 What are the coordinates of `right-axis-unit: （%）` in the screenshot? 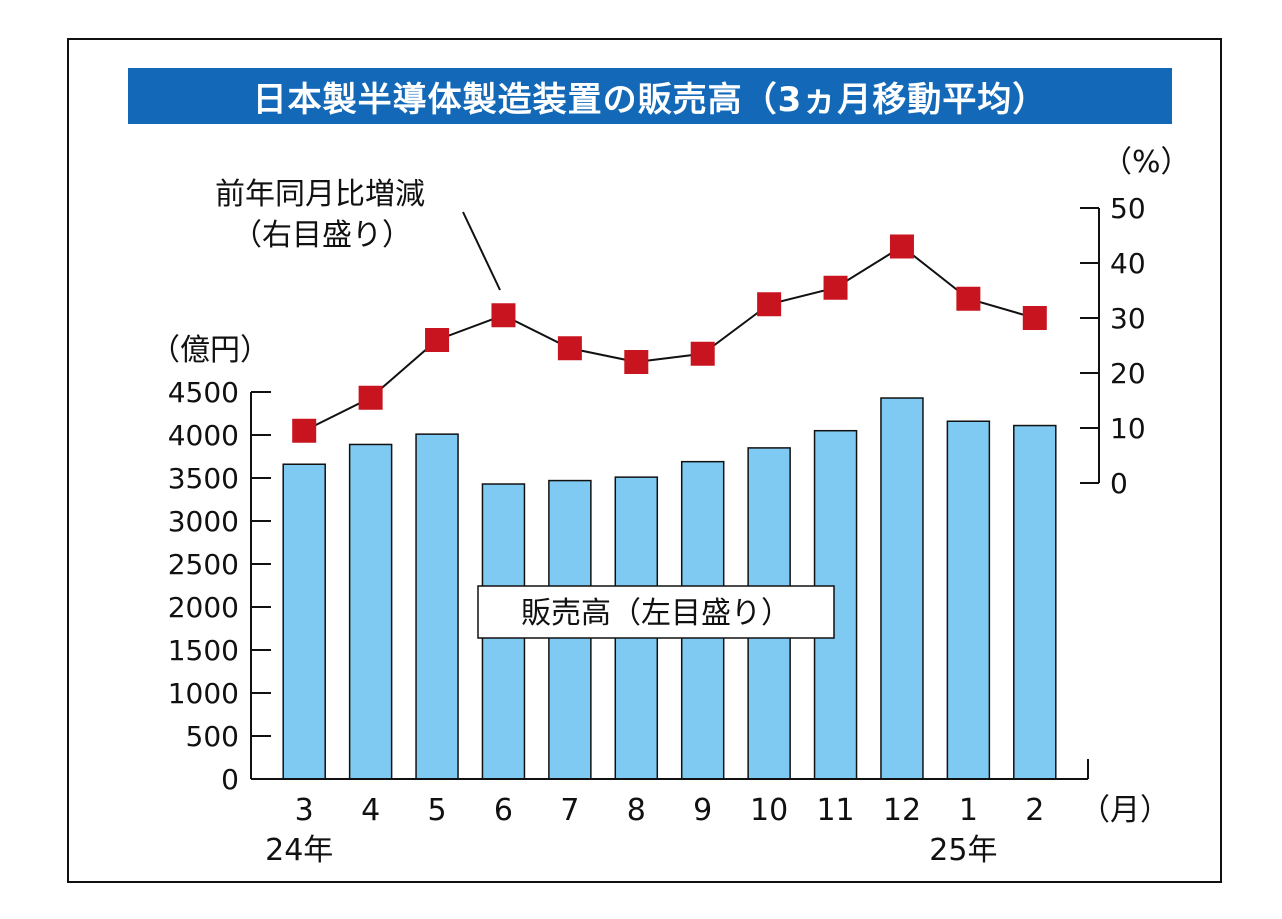 It's located at (1146, 162).